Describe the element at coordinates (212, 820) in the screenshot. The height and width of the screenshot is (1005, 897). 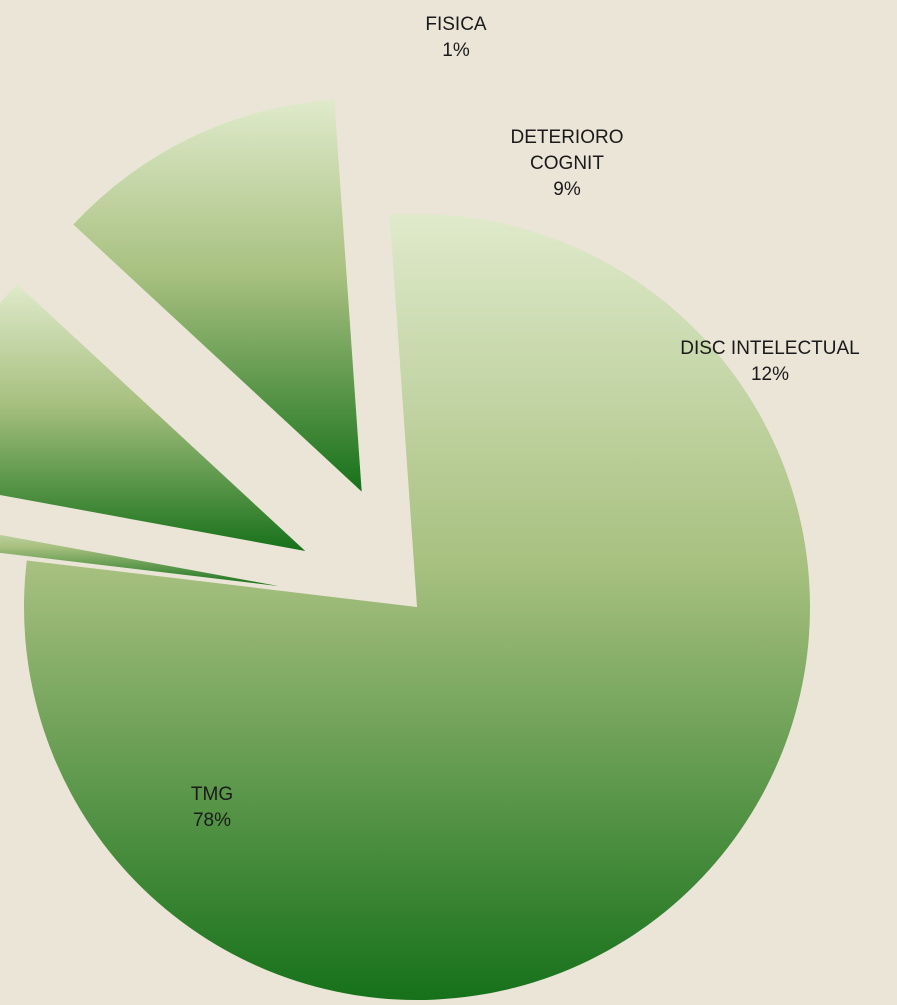
I see `slice-percent-label: 78%` at that location.